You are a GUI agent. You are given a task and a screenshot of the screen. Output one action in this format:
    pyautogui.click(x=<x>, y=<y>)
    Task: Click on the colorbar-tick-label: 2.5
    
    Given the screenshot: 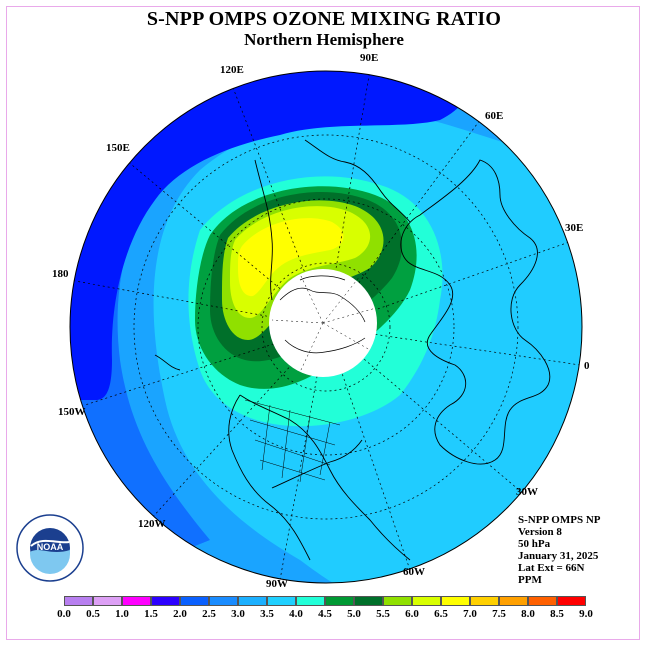 What is the action you would take?
    pyautogui.click(x=209, y=614)
    